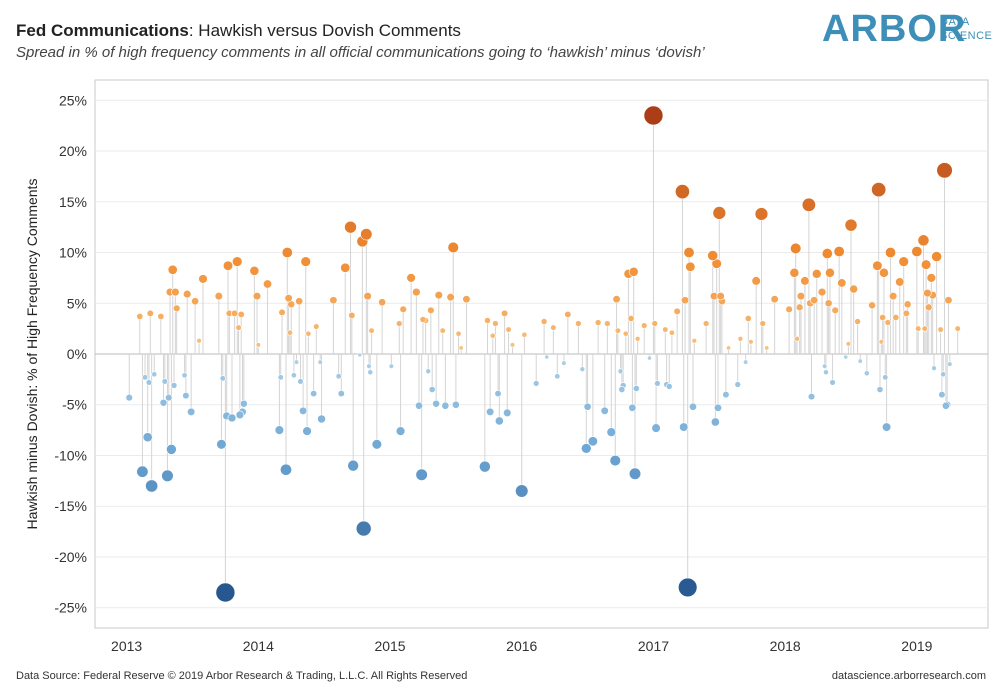 The width and height of the screenshot is (1000, 700). Describe the element at coordinates (785, 646) in the screenshot. I see `x-tick-label: 2018` at that location.